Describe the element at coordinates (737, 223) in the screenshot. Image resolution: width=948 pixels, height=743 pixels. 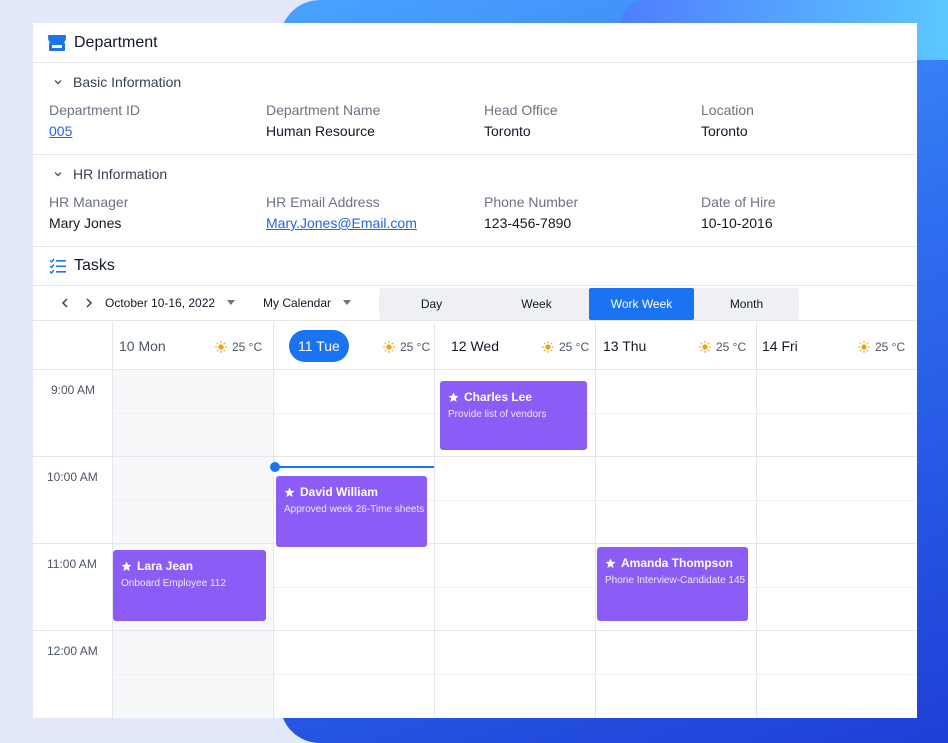
I see `field-value: 10-10-2016` at that location.